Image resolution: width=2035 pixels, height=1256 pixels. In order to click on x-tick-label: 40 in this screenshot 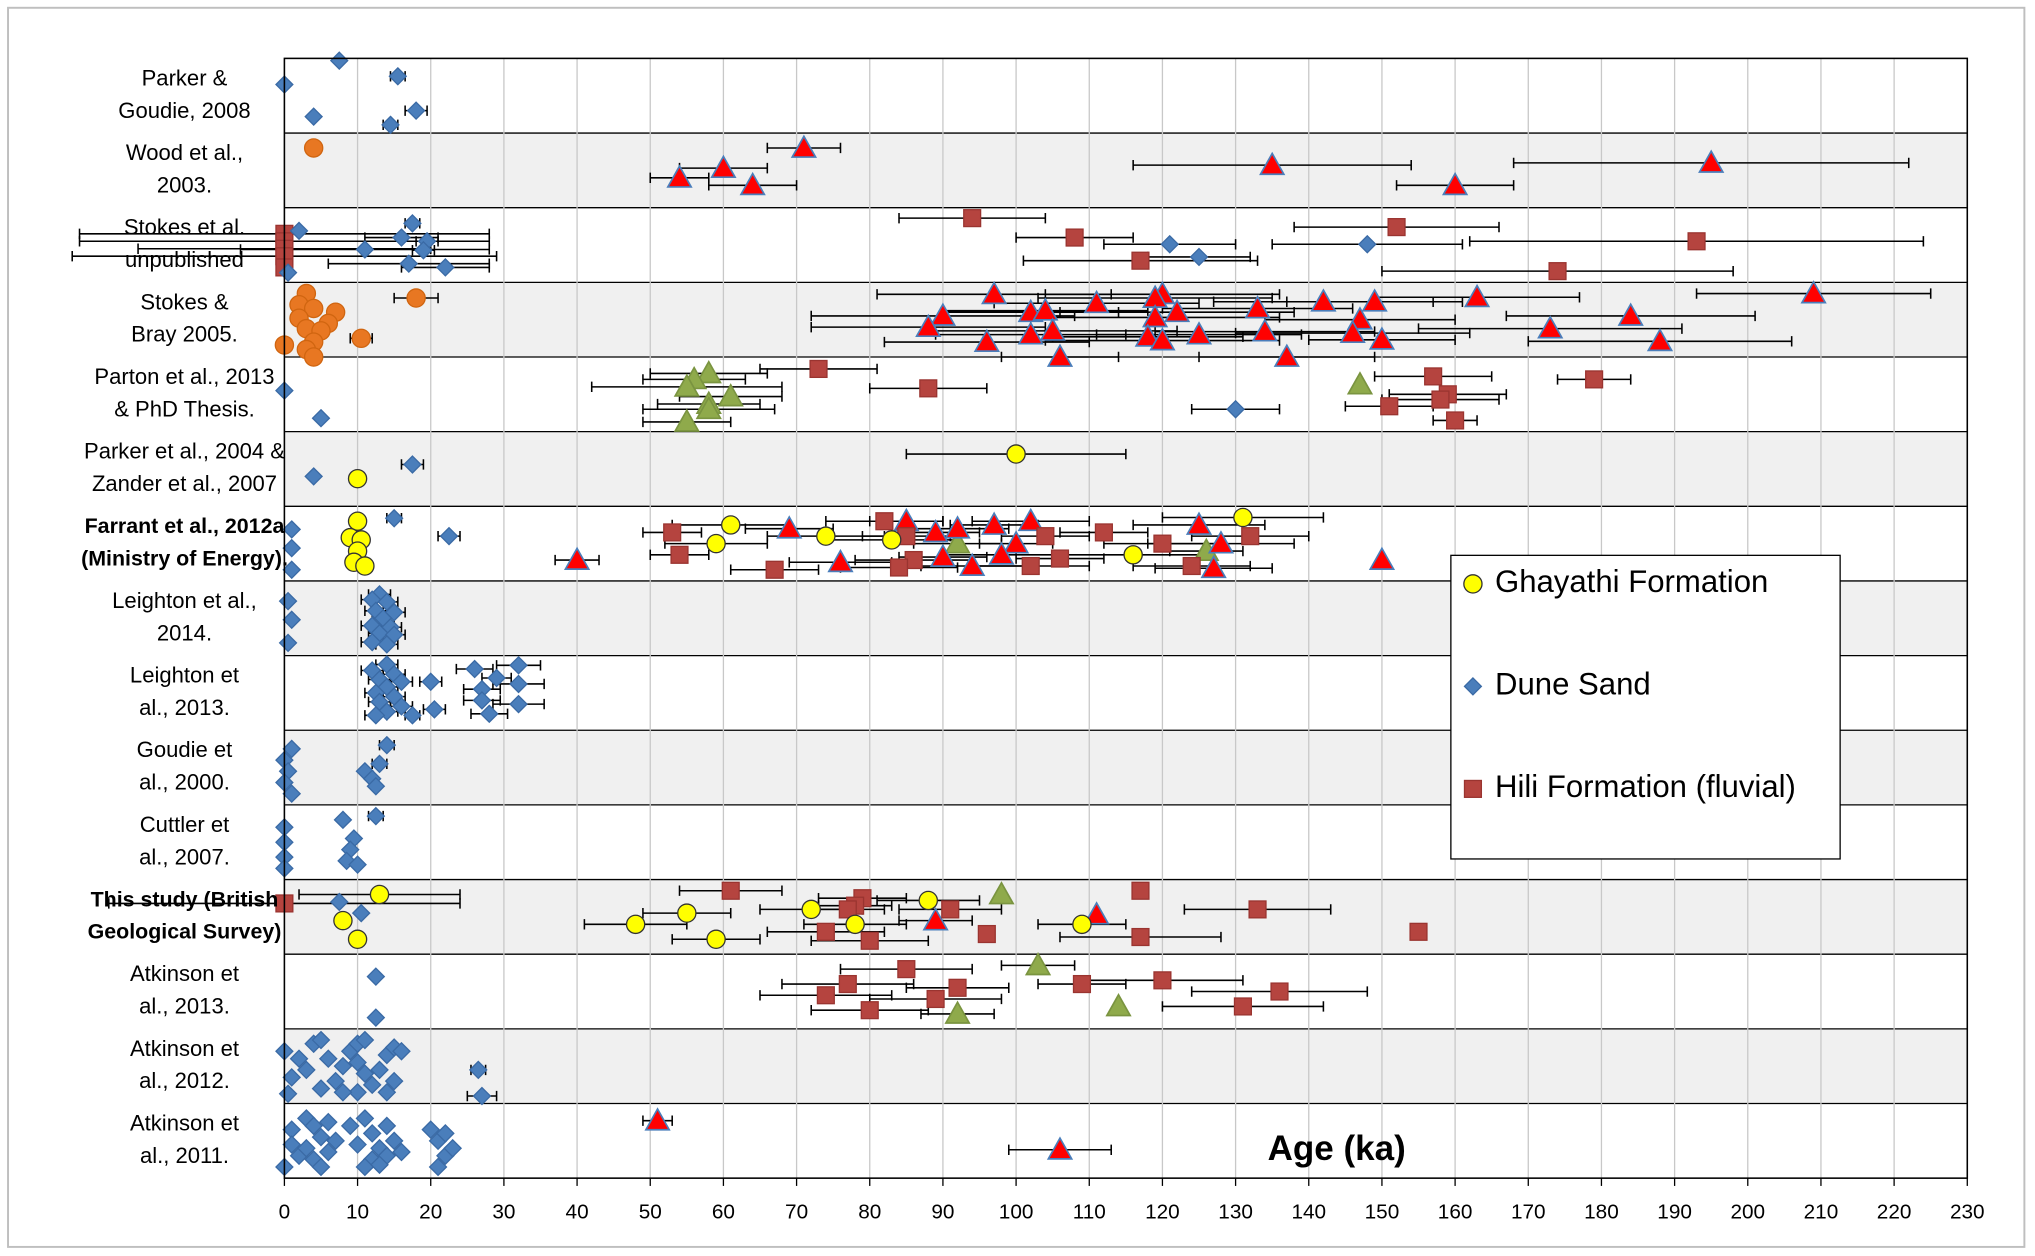, I will do `click(577, 1212)`.